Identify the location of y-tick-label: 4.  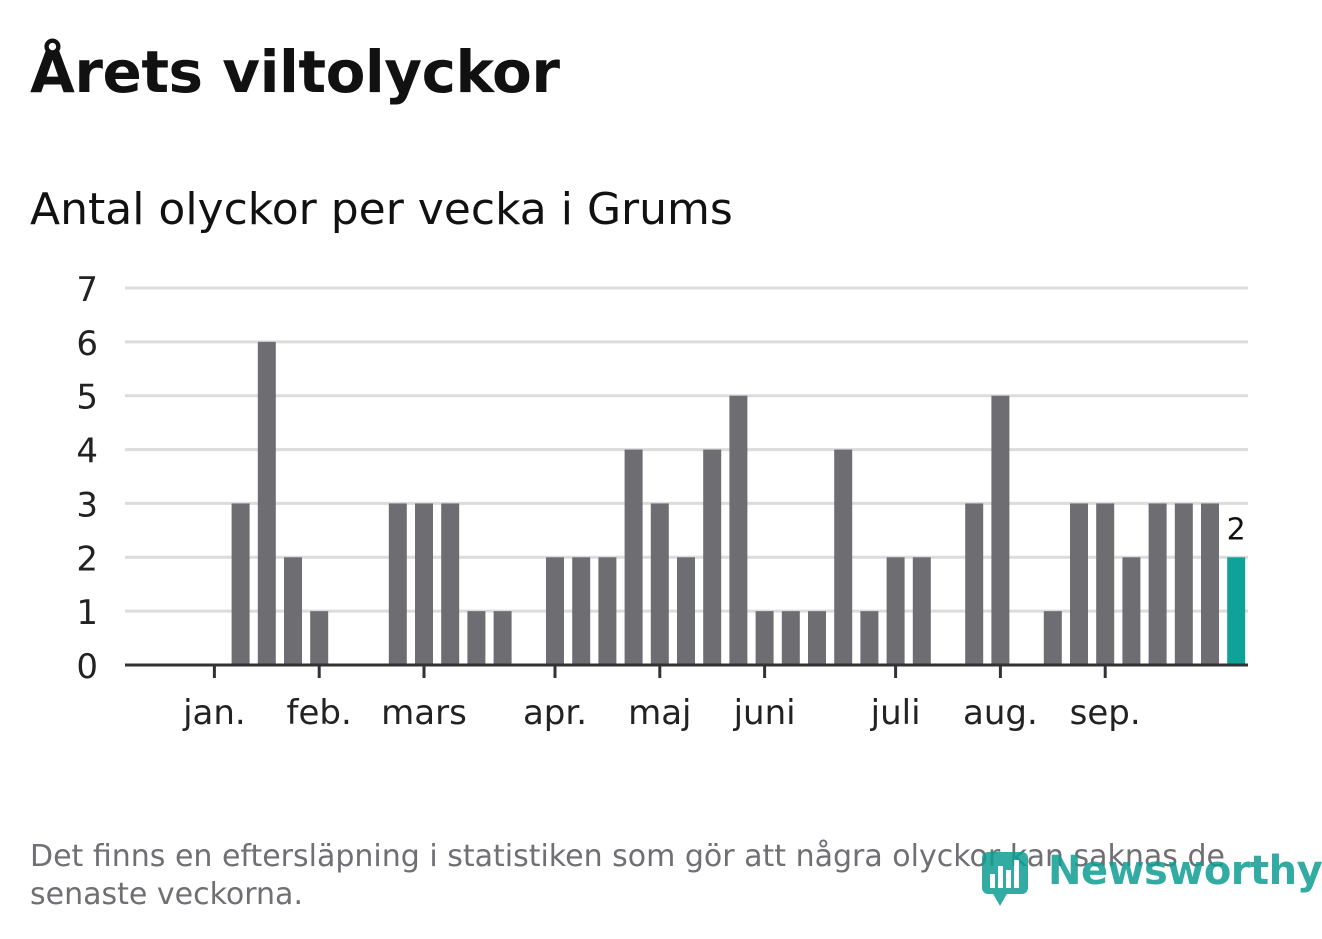
(87, 452).